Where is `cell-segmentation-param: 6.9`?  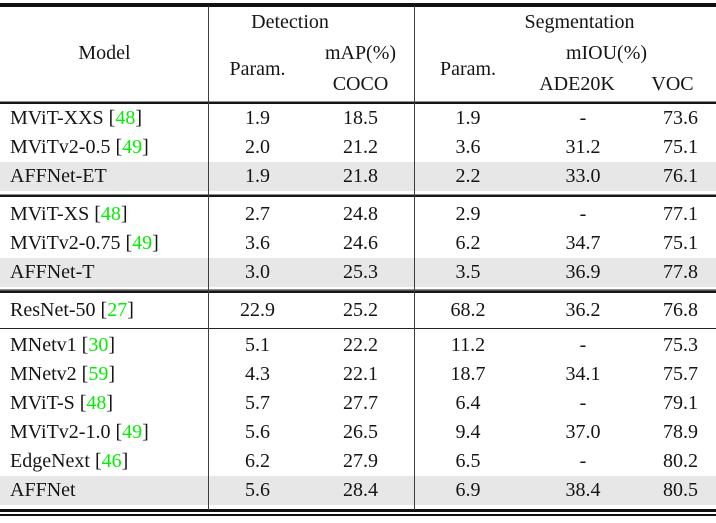
cell-segmentation-param: 6.9 is located at coordinates (468, 489).